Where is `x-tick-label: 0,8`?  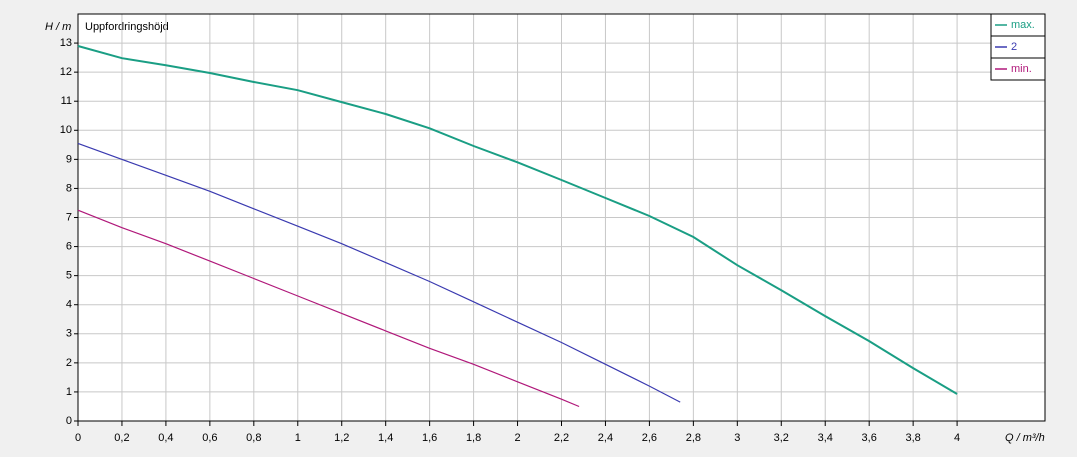
x-tick-label: 0,8 is located at coordinates (253, 438).